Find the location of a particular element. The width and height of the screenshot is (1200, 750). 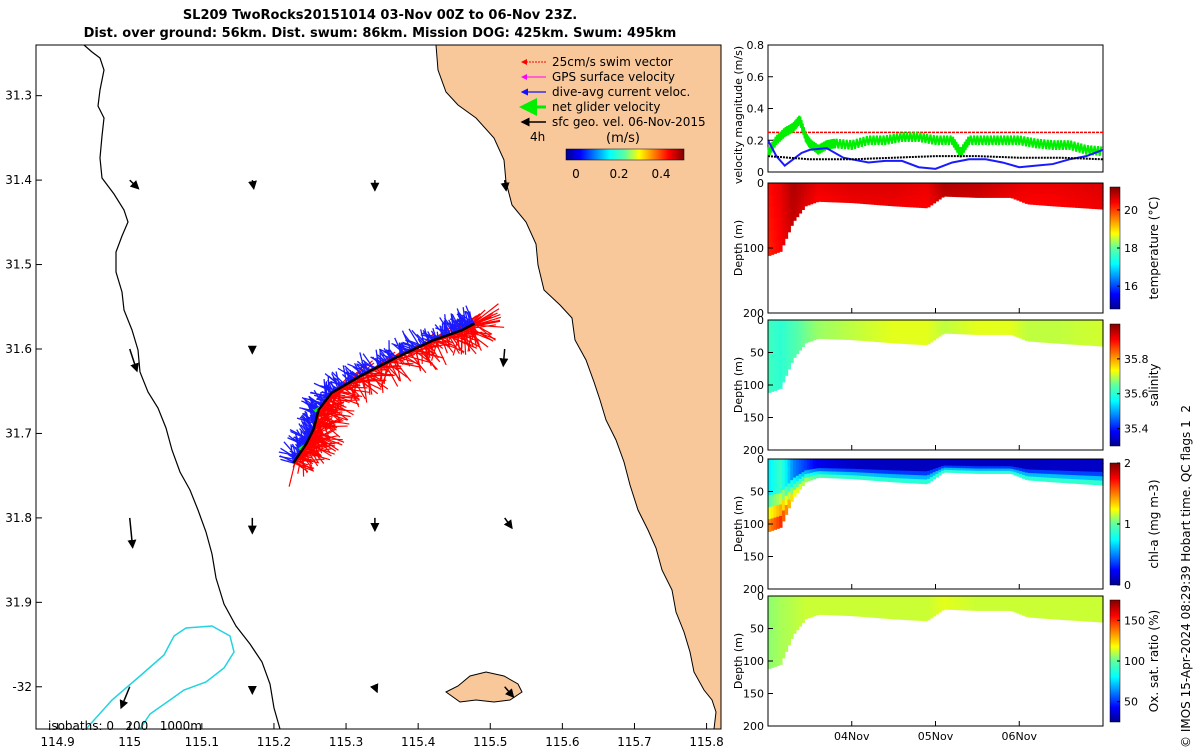

colorbar-tick-label: 20 is located at coordinates (1131, 210).